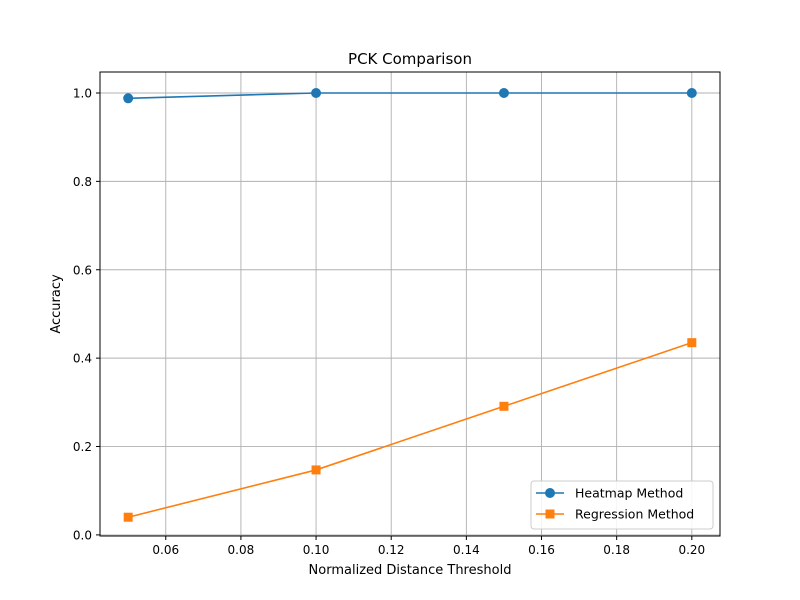  What do you see at coordinates (391, 550) in the screenshot?
I see `x-tick-label: 0.12` at bounding box center [391, 550].